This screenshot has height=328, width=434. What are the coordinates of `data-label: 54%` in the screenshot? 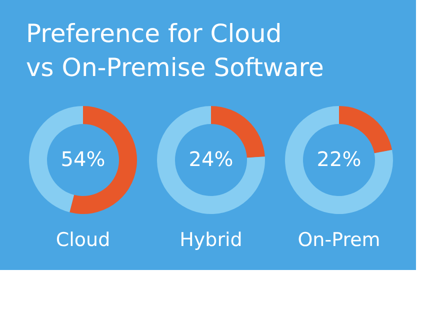 It's located at (83, 159).